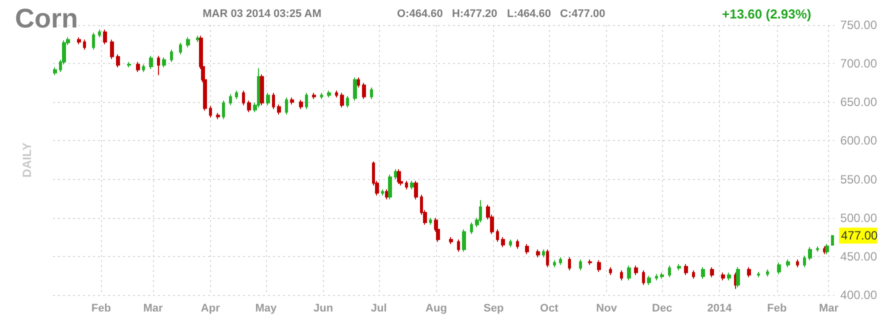 Image resolution: width=880 pixels, height=322 pixels. Describe the element at coordinates (720, 308) in the screenshot. I see `x-tick-label: 2014` at that location.